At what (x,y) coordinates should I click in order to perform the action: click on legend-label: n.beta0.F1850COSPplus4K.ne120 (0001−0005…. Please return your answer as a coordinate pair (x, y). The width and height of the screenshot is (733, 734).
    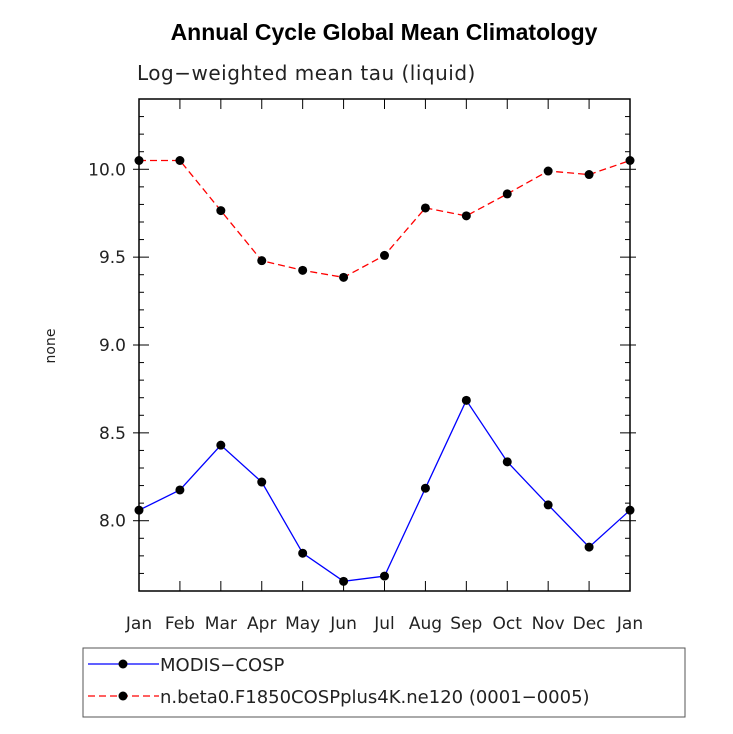
    Looking at the image, I should click on (375, 697).